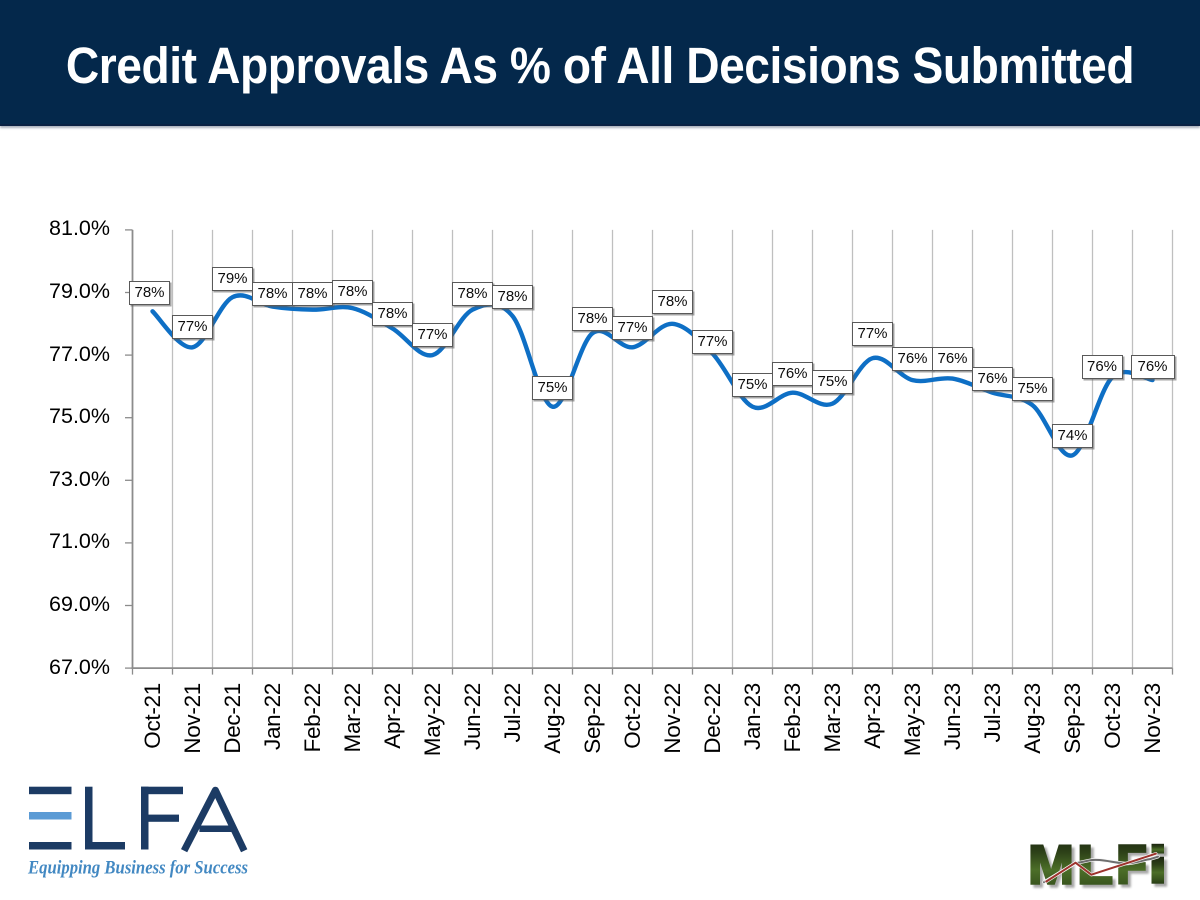 This screenshot has height=900, width=1200. I want to click on svg-text: Equipping Business for Success, so click(137, 868).